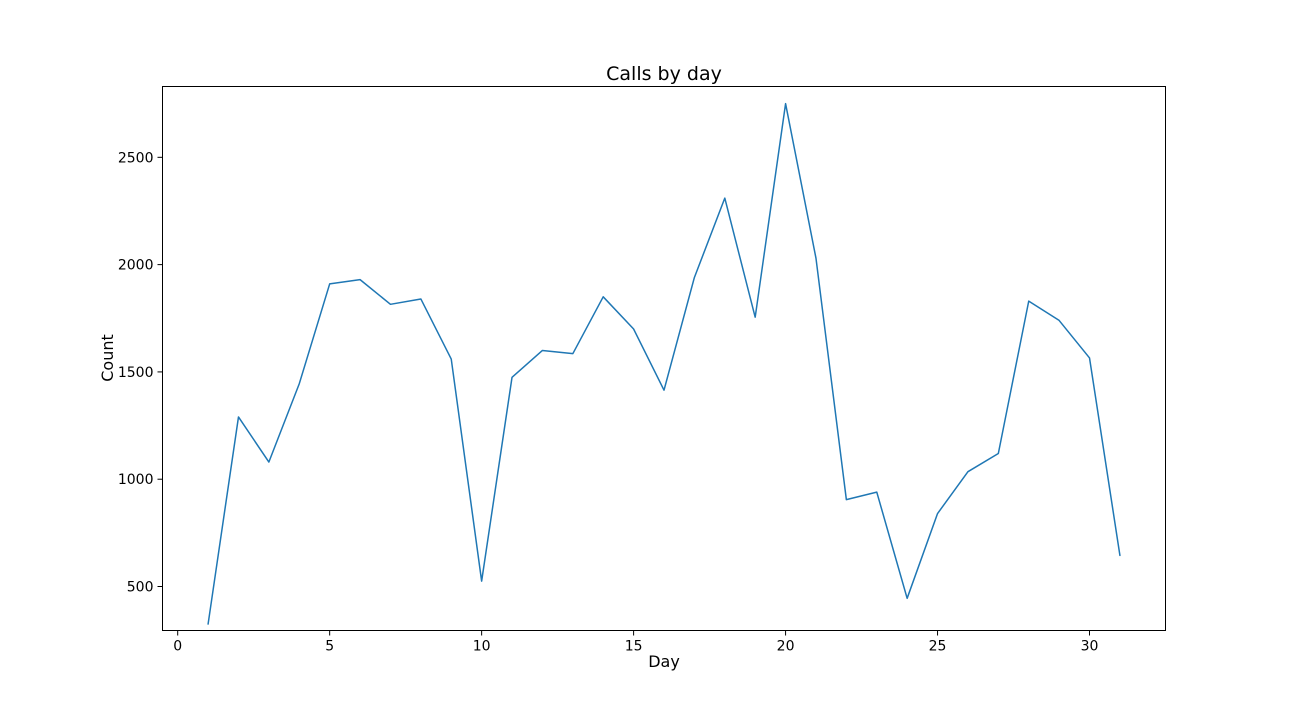 The height and width of the screenshot is (720, 1296). Describe the element at coordinates (786, 647) in the screenshot. I see `x-tick-label: 20` at that location.